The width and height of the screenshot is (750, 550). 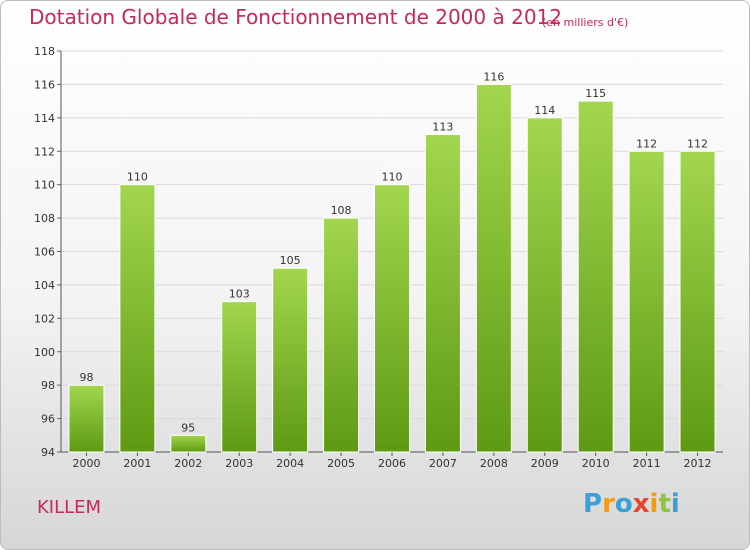 I want to click on bar-2002, so click(x=188, y=443).